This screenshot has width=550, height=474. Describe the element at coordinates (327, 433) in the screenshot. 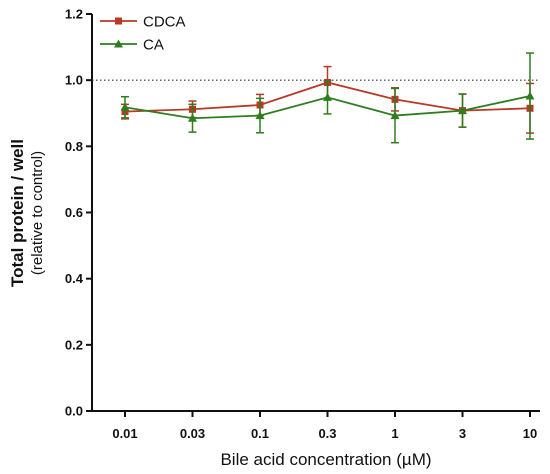

I see `x-tick-label: 0.3` at that location.